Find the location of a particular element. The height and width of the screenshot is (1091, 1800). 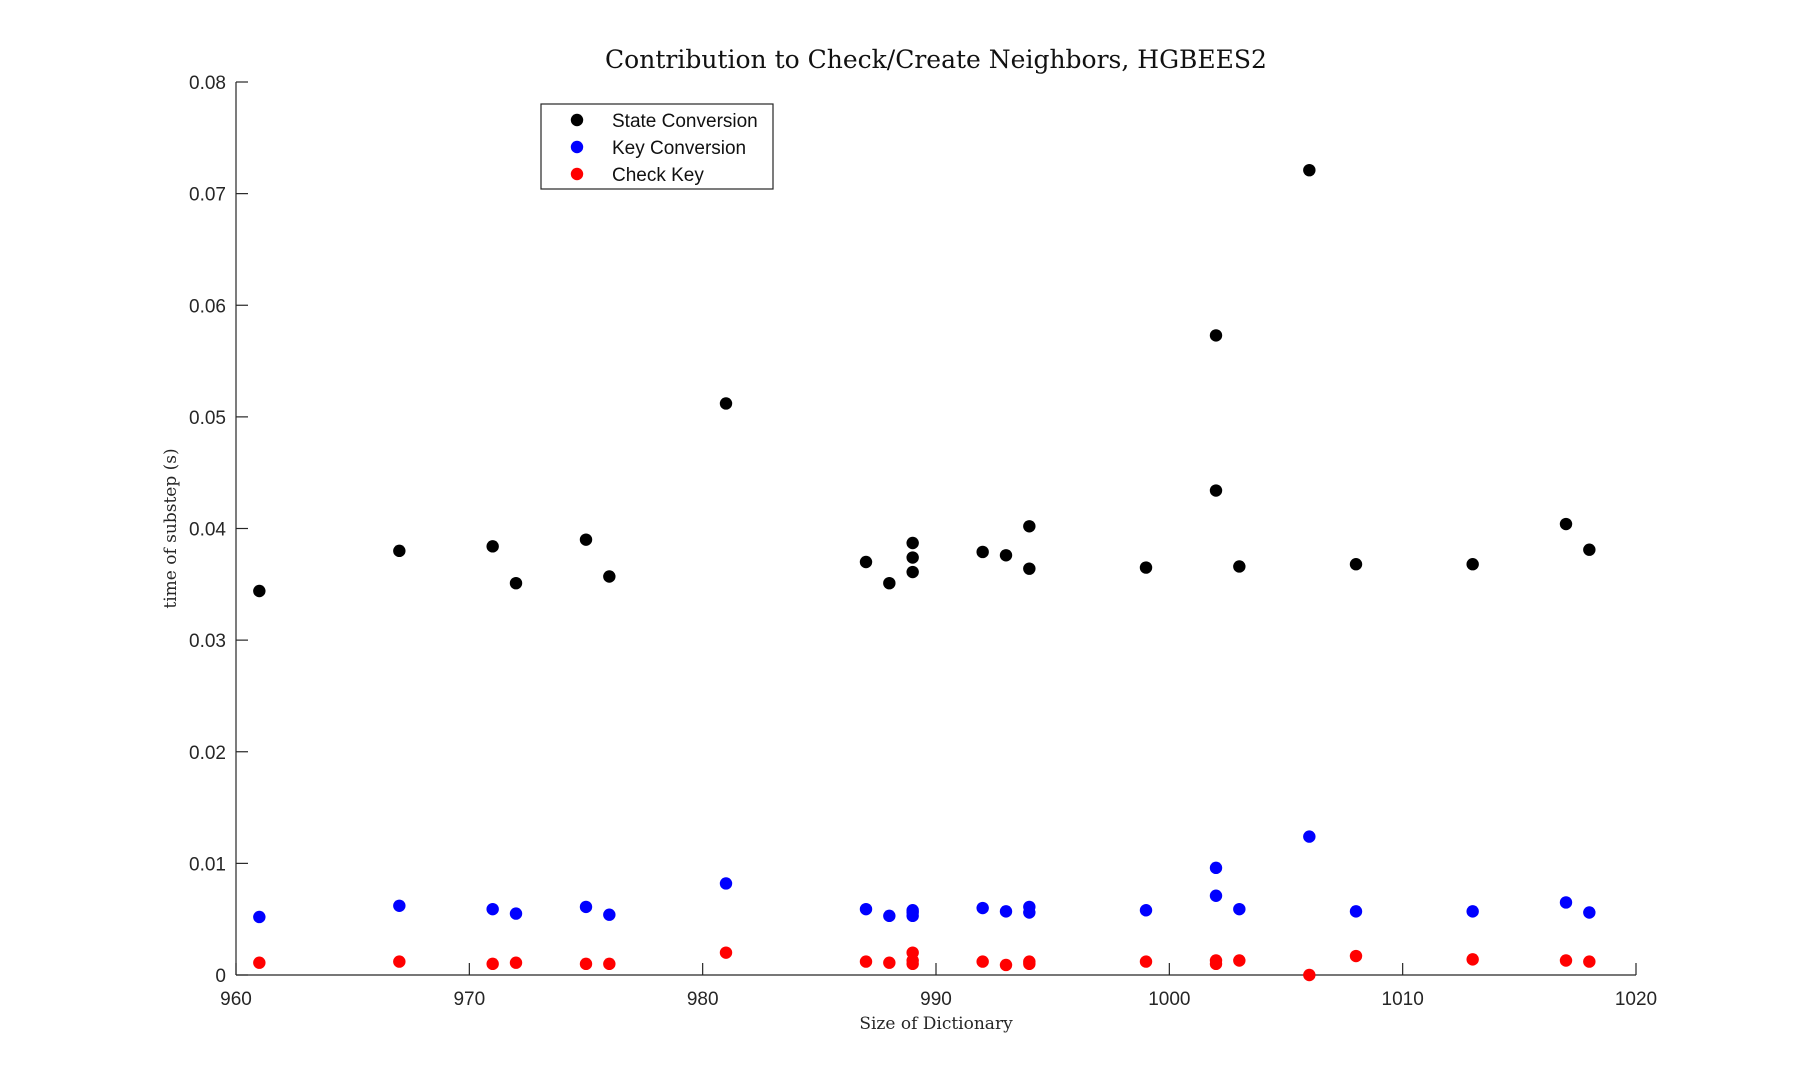

legend-label: State Conversion is located at coordinates (685, 121).